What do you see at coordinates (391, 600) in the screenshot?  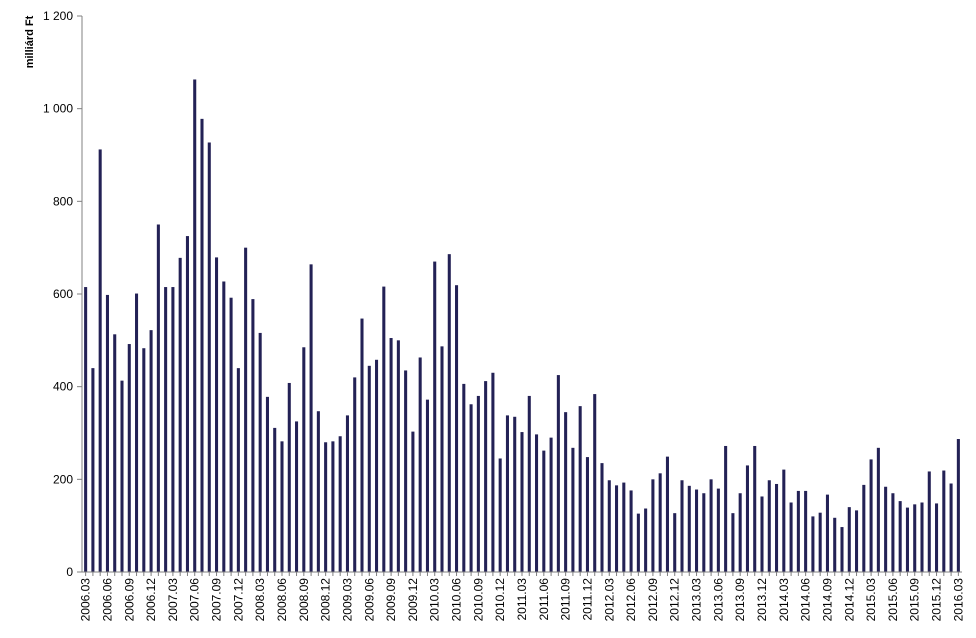 I see `x-tick-label: 2009.09` at bounding box center [391, 600].